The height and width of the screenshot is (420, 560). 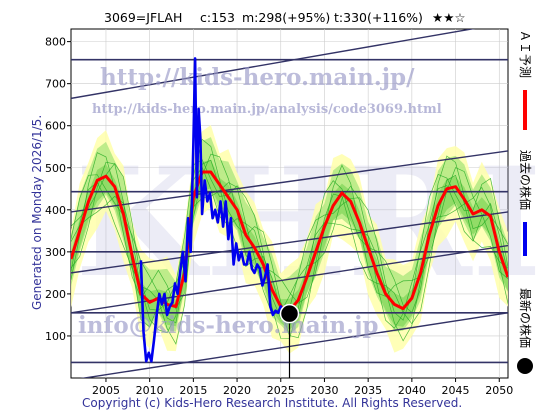 What do you see at coordinates (412, 390) in the screenshot?
I see `x-tick-label-2040: 2040` at bounding box center [412, 390].